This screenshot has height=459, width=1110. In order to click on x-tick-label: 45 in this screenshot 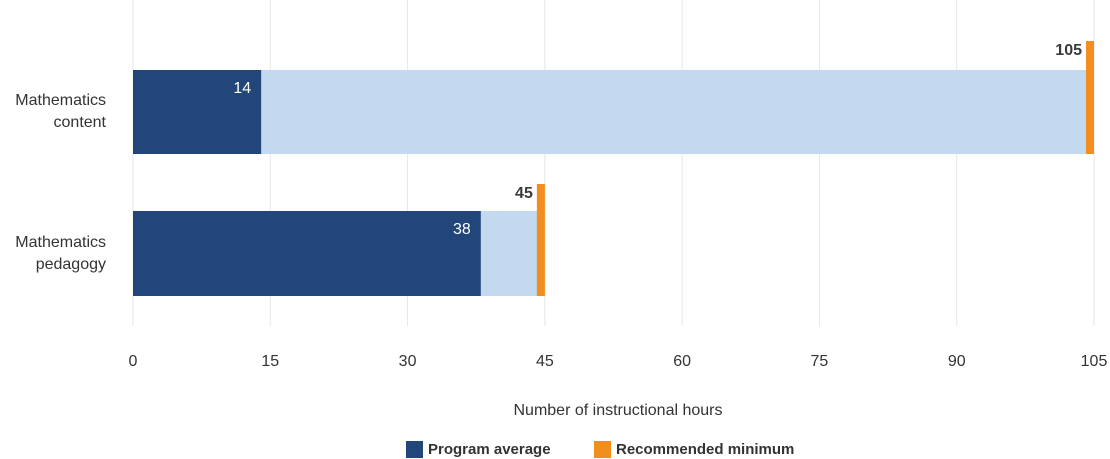, I will do `click(545, 361)`.